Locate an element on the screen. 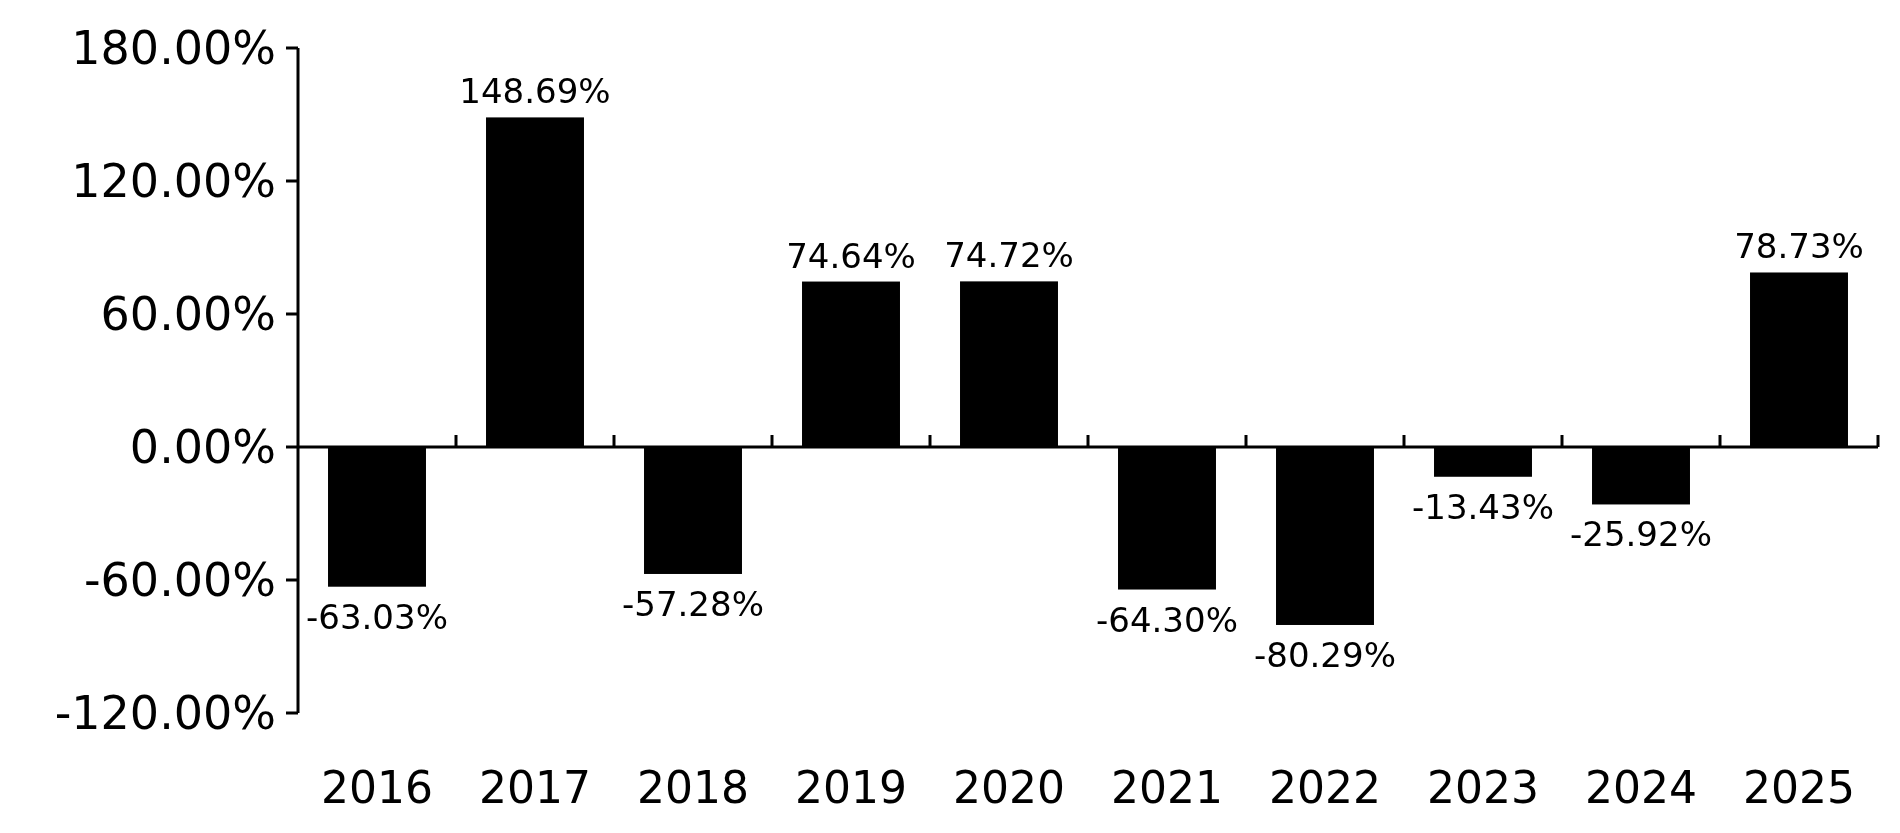  x-tick-label: 2024 is located at coordinates (1641, 787).